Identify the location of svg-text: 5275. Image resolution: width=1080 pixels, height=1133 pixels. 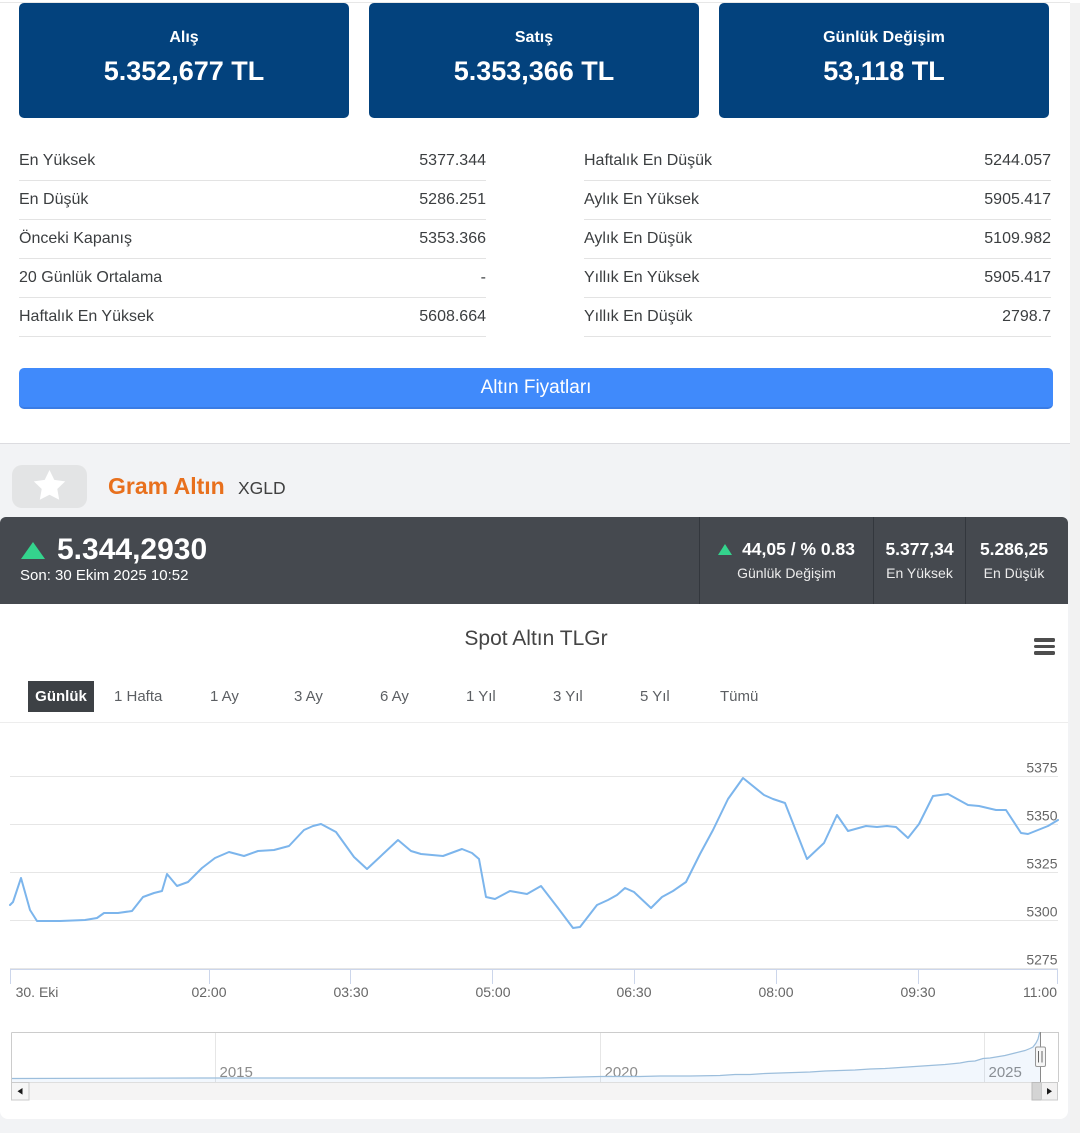
(1041, 960).